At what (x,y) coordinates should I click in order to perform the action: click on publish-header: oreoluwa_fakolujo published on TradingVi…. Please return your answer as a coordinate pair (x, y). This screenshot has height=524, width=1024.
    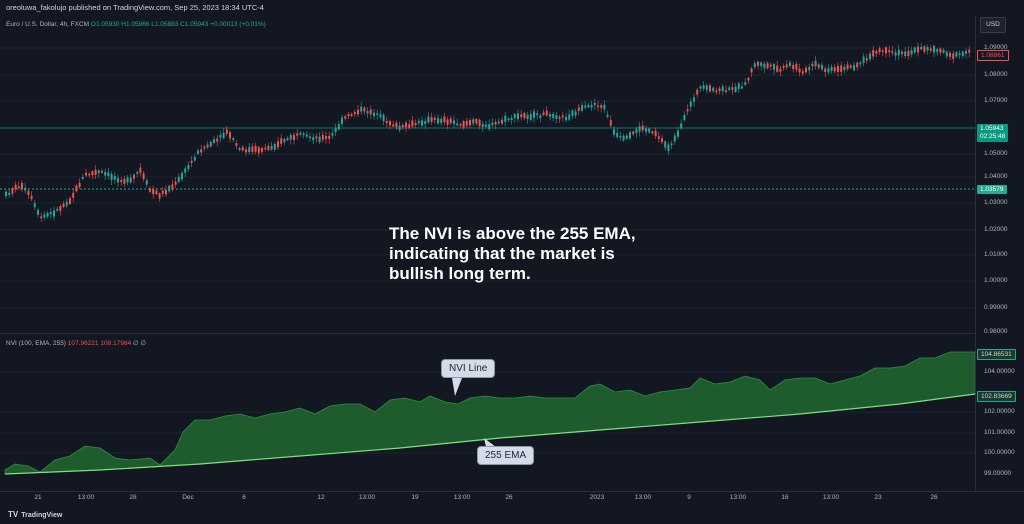
    Looking at the image, I should click on (512, 8).